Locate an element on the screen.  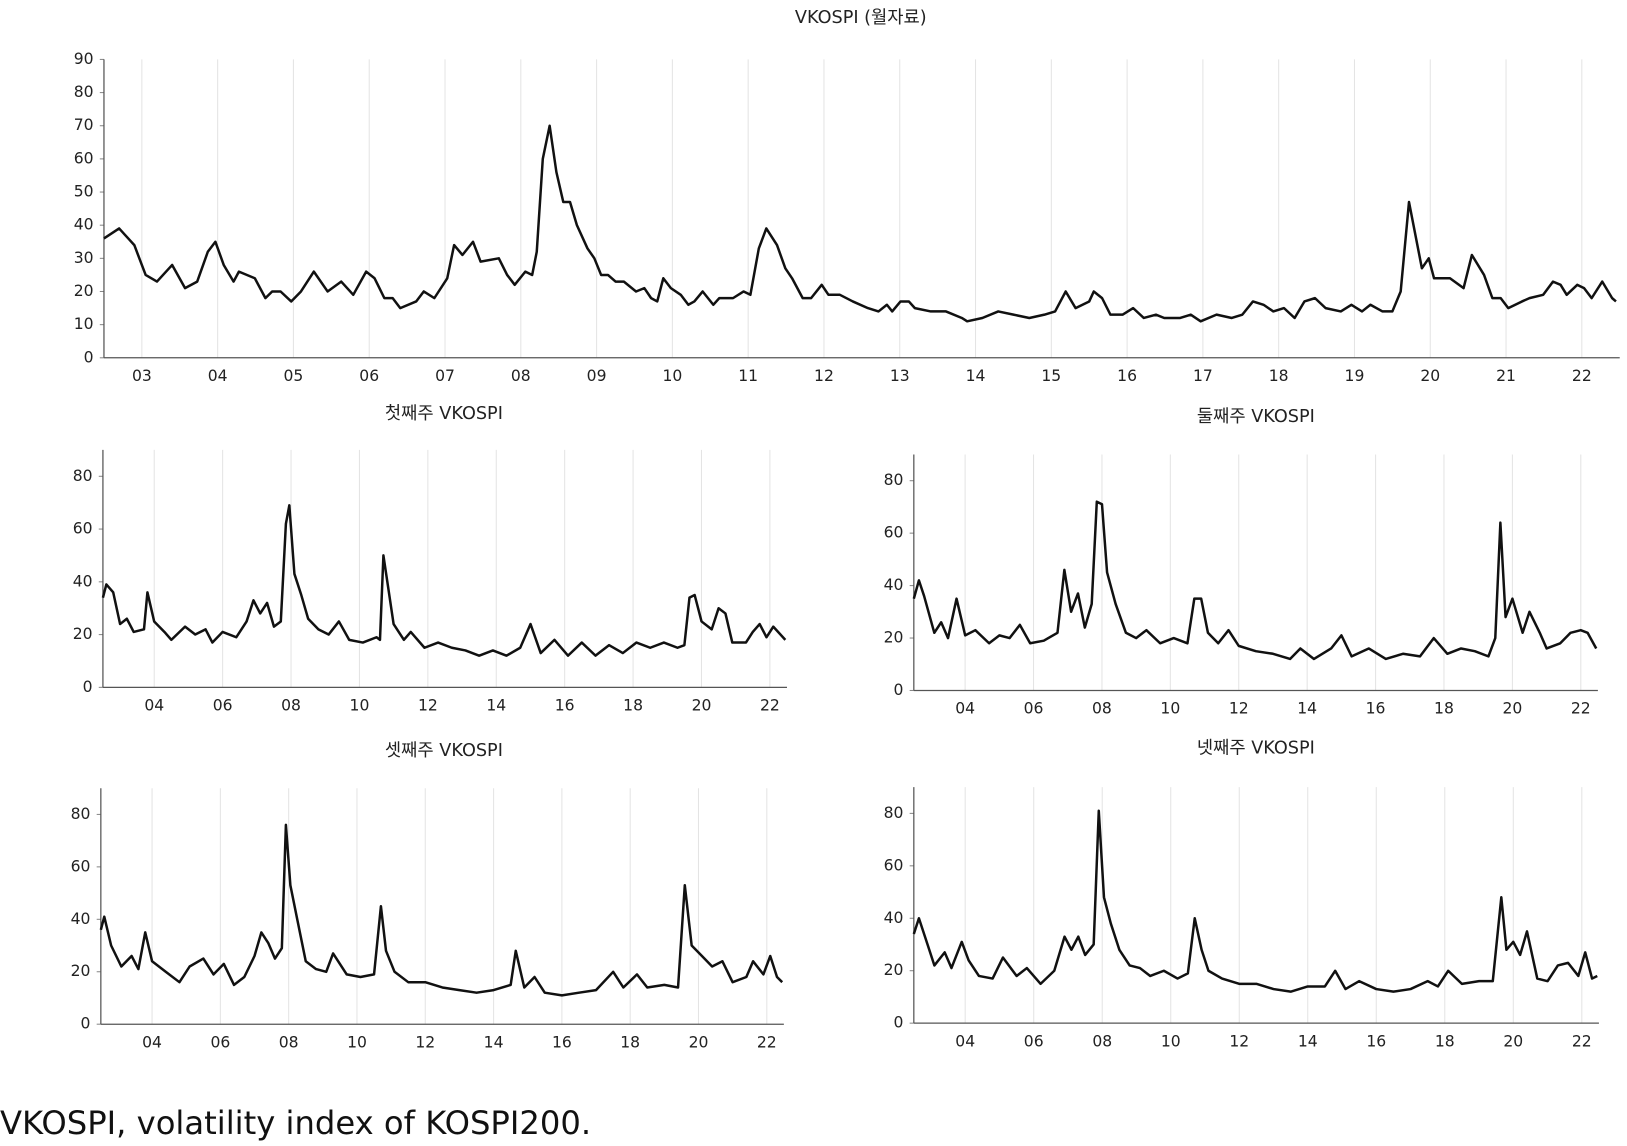
x-tick-label: 07 is located at coordinates (445, 376).